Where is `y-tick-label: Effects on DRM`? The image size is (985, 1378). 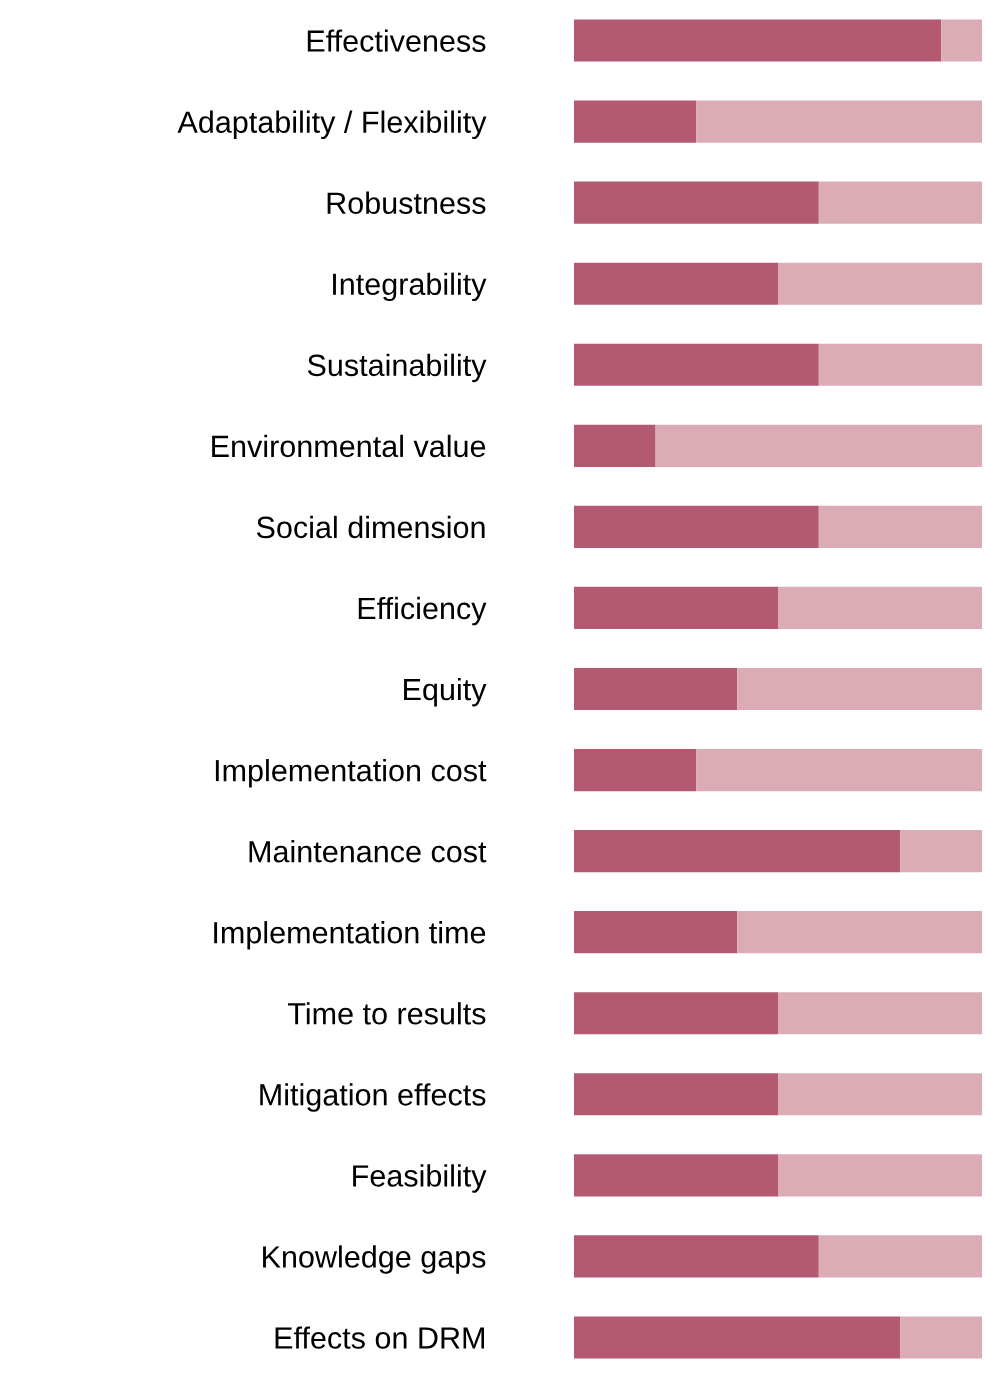 y-tick-label: Effects on DRM is located at coordinates (379, 1337).